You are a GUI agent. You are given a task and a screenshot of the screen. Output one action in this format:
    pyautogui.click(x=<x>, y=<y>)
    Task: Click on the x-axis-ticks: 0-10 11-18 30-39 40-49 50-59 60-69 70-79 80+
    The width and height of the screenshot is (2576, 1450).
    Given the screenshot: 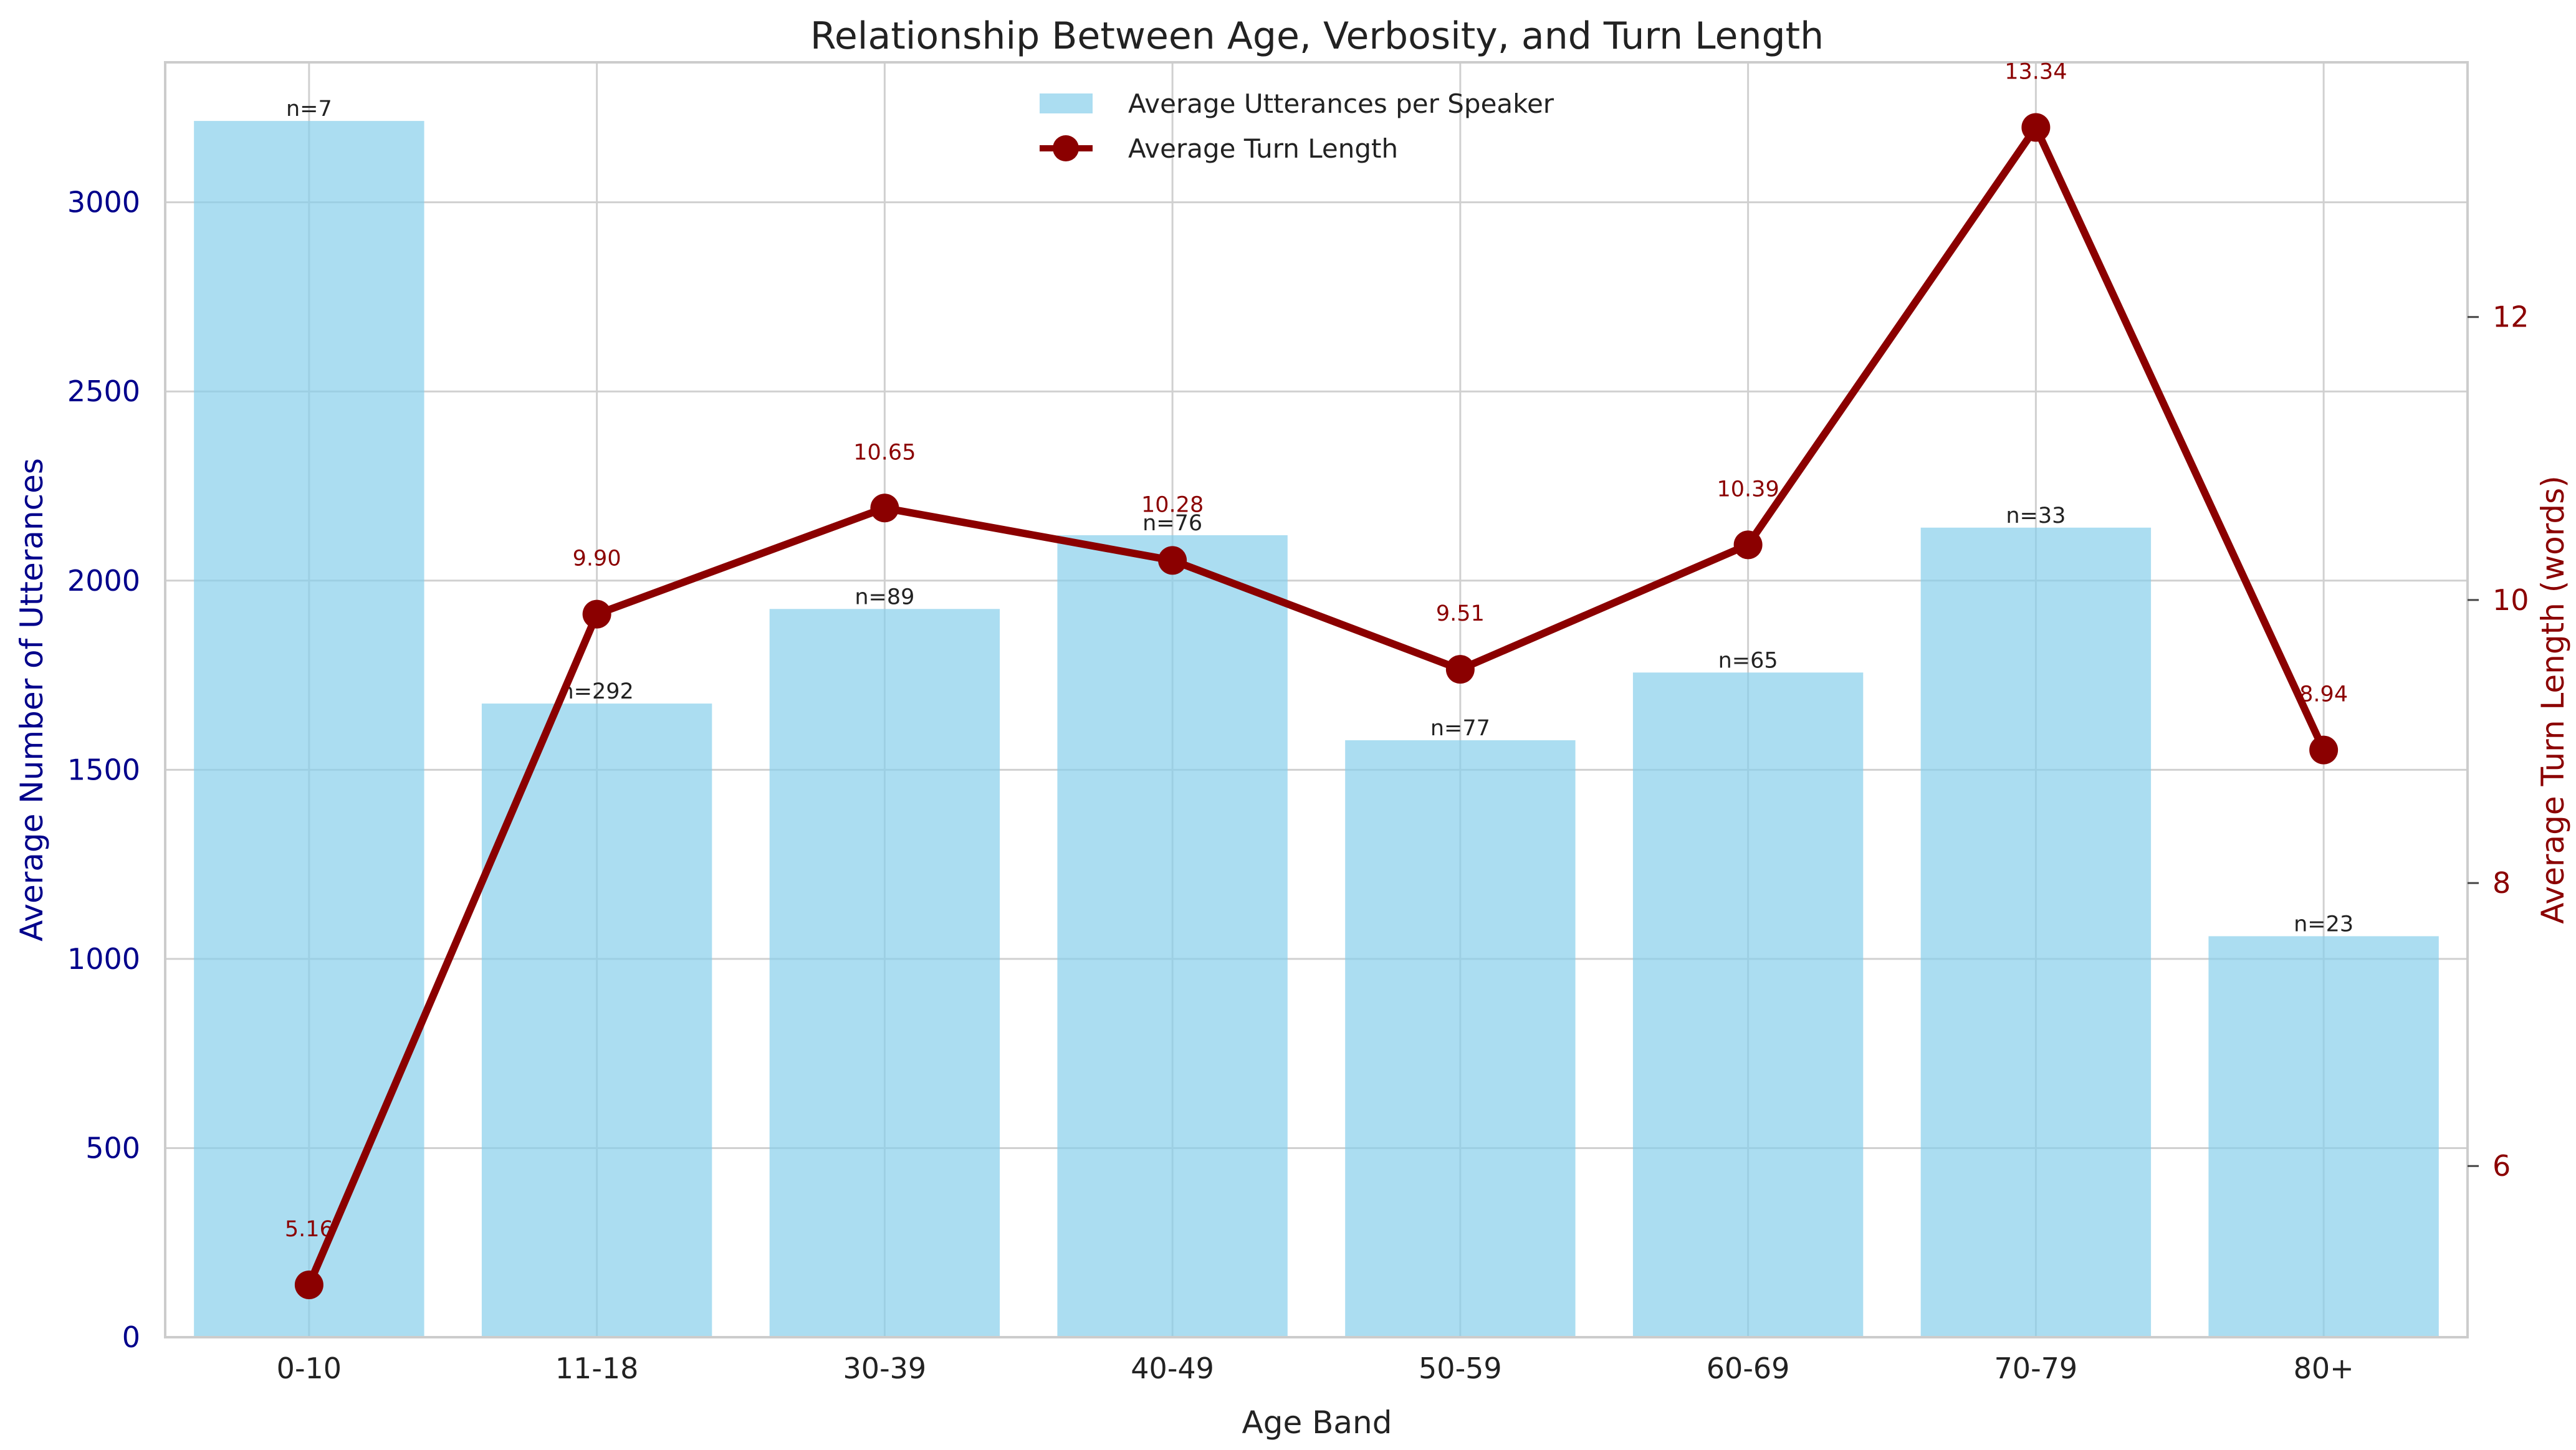 What is the action you would take?
    pyautogui.click(x=1315, y=1368)
    